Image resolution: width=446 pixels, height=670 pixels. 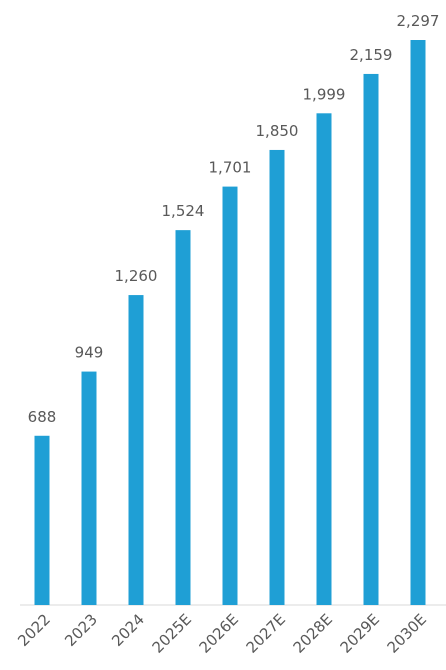 I want to click on value-label: 2,159, so click(x=371, y=55).